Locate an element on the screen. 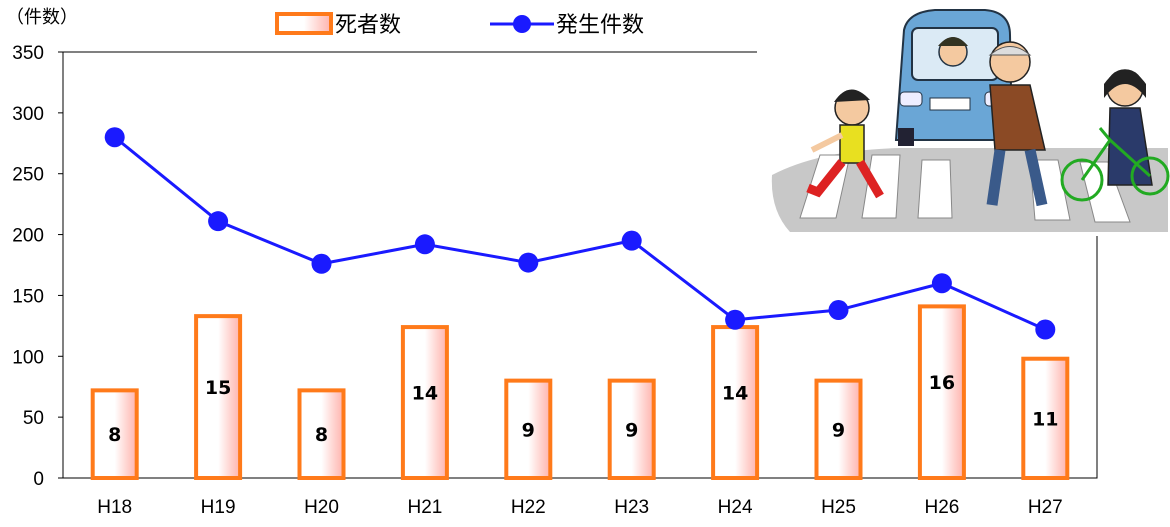  x-tick-label: H23 is located at coordinates (631, 507).